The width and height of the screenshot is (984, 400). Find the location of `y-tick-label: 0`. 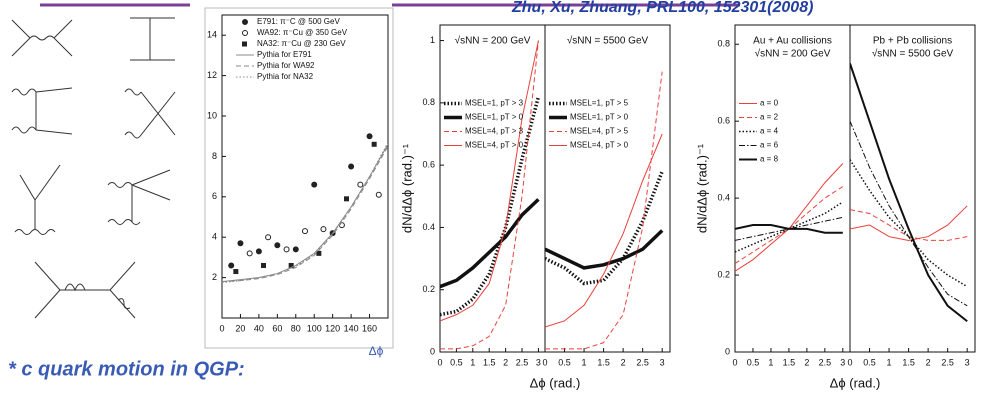

y-tick-label: 0 is located at coordinates (432, 351).